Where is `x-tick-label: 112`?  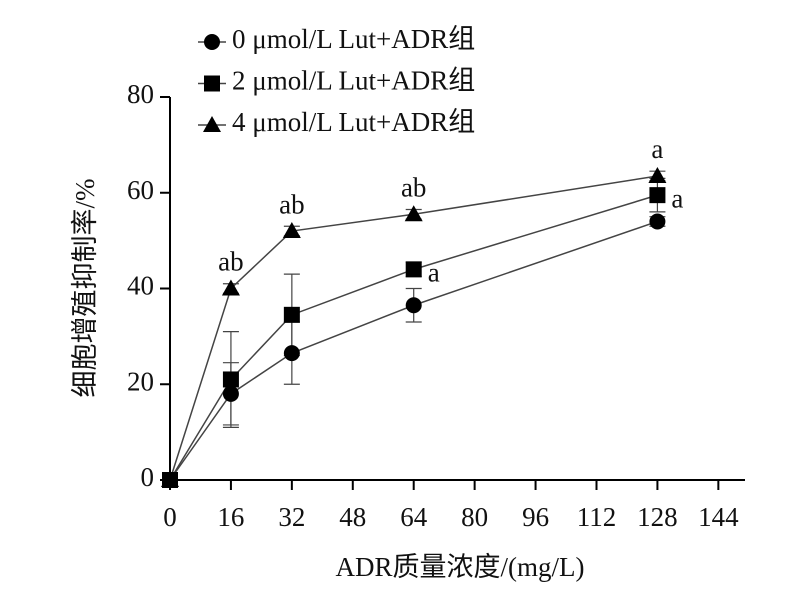 x-tick-label: 112 is located at coordinates (597, 517).